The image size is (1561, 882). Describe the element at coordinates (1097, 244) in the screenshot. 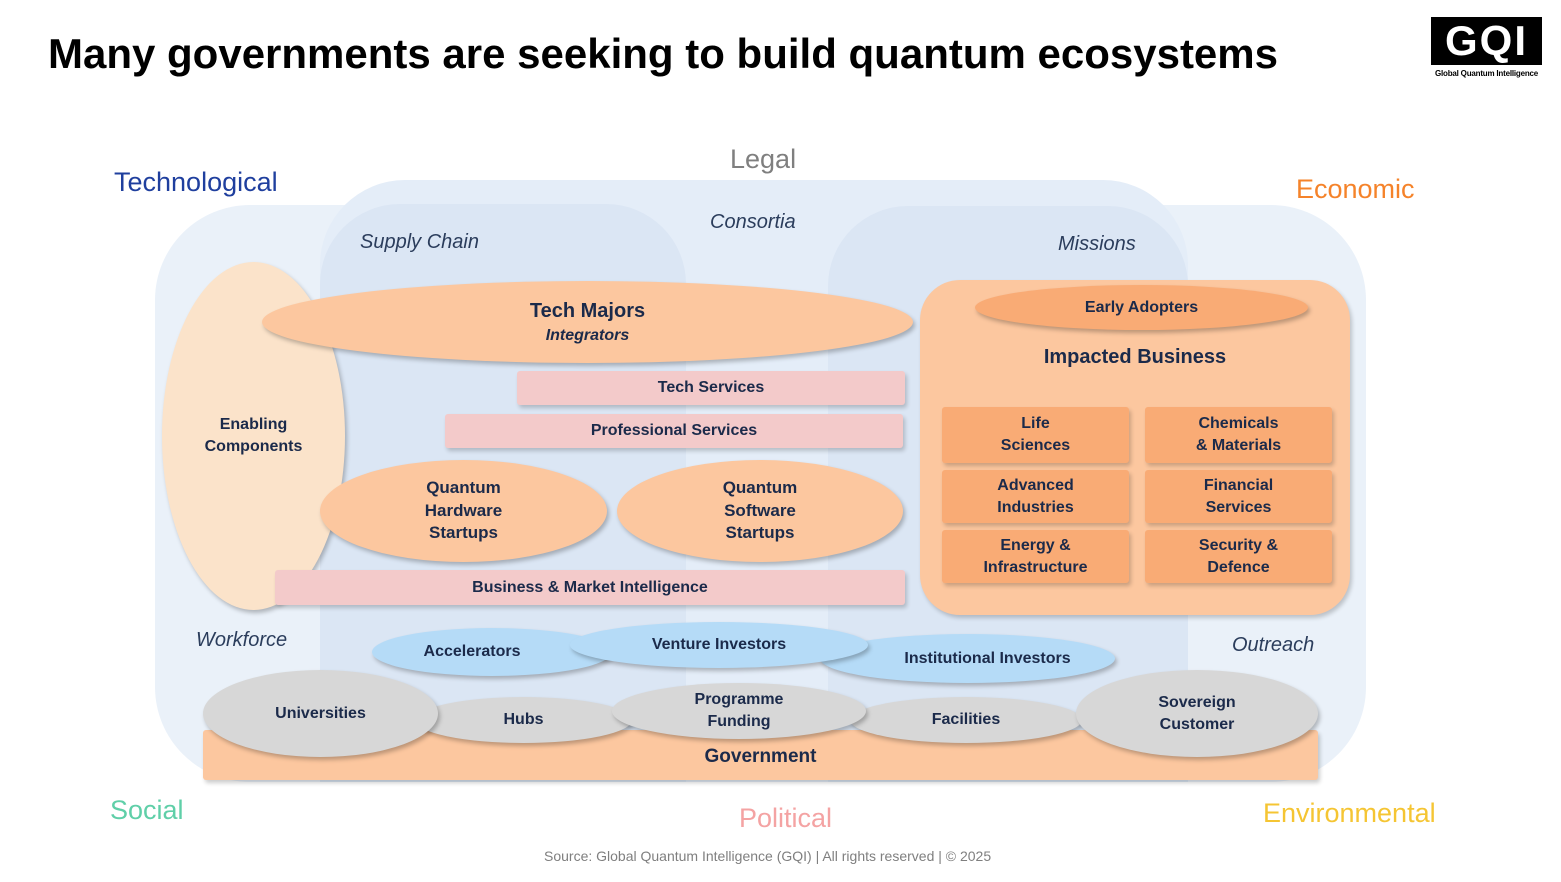

I see `missions-label: Missions` at that location.